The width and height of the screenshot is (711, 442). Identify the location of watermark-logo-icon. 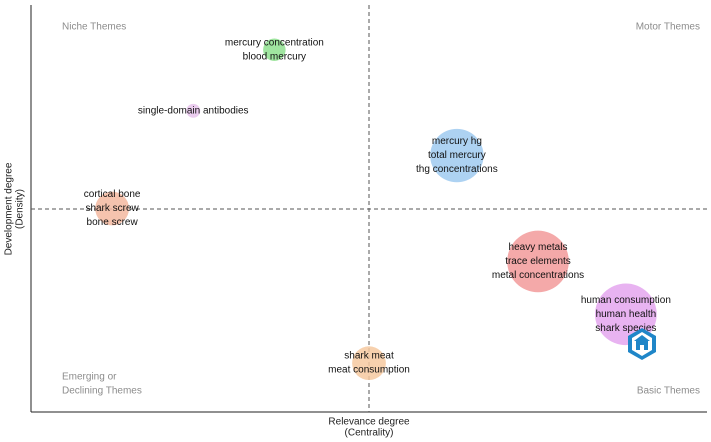
(642, 344).